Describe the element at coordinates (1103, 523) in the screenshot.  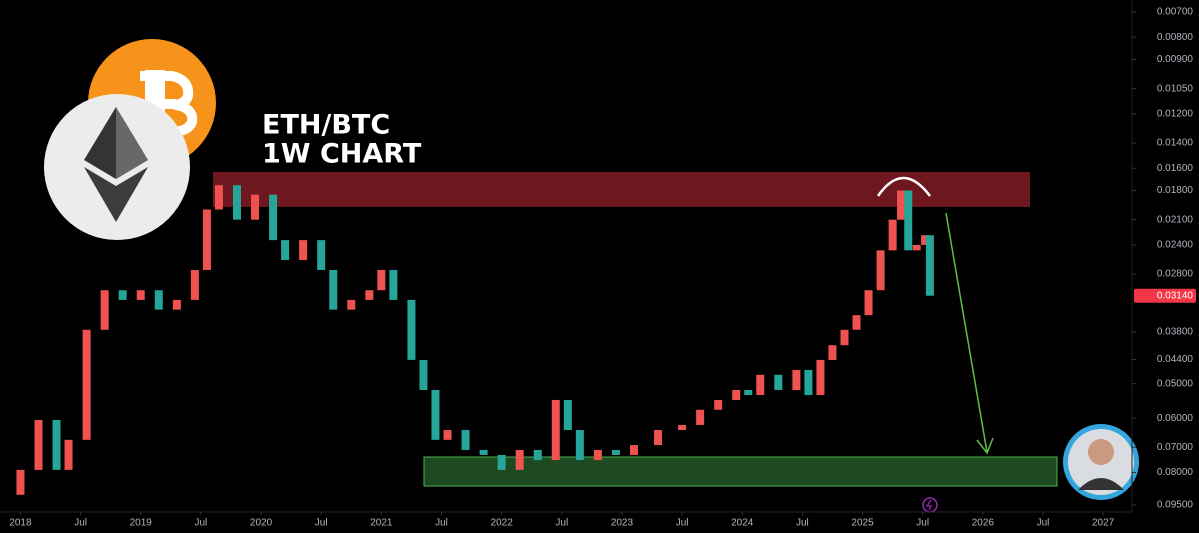
I see `x-tick-label: 2027` at that location.